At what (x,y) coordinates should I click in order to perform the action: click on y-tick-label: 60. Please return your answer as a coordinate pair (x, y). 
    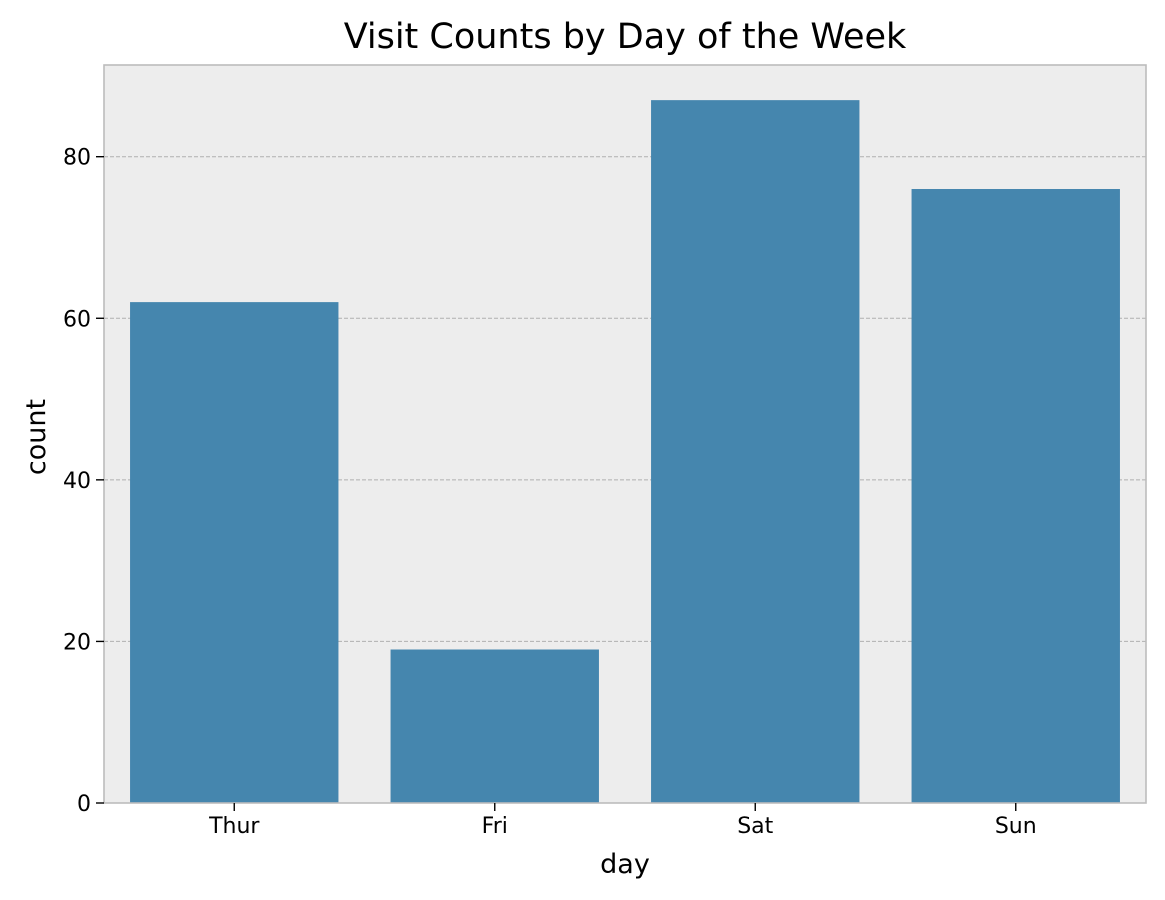
    Looking at the image, I should click on (77, 319).